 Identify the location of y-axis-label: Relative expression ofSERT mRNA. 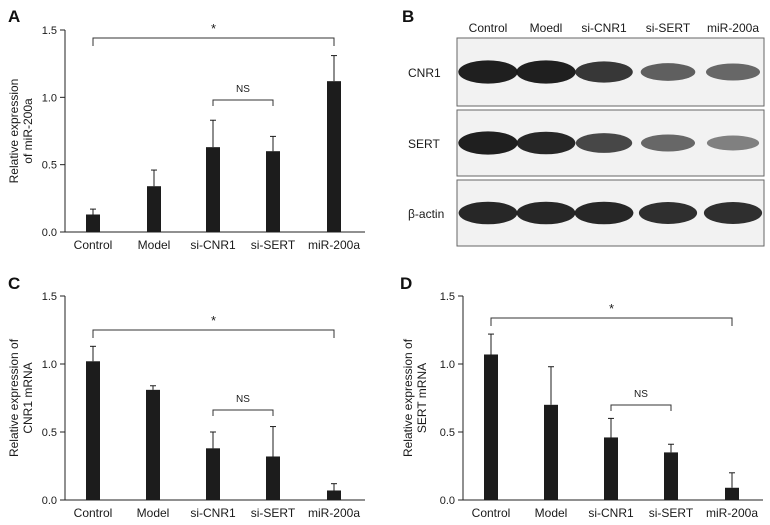
(415, 397).